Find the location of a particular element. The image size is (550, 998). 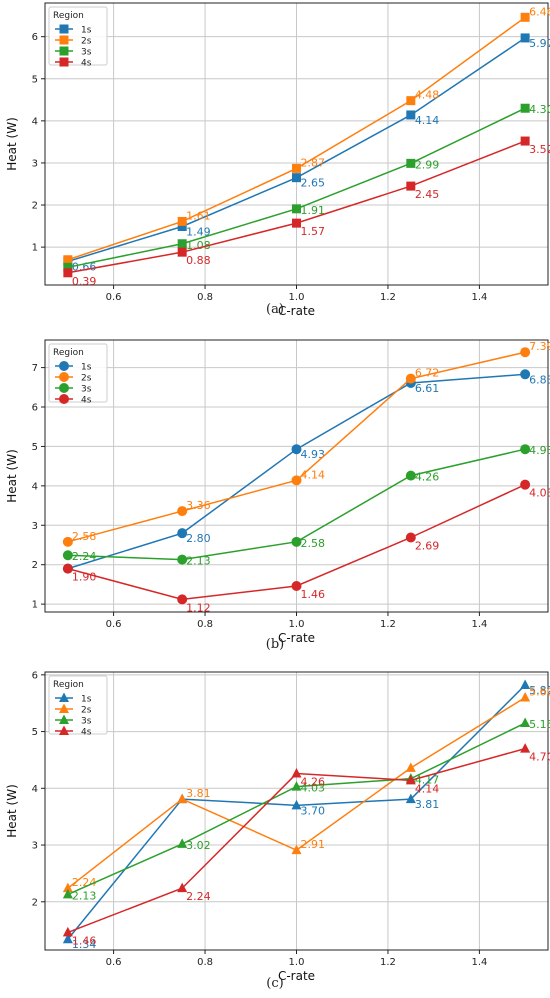

y-tick-label: 6 is located at coordinates (35, 408).